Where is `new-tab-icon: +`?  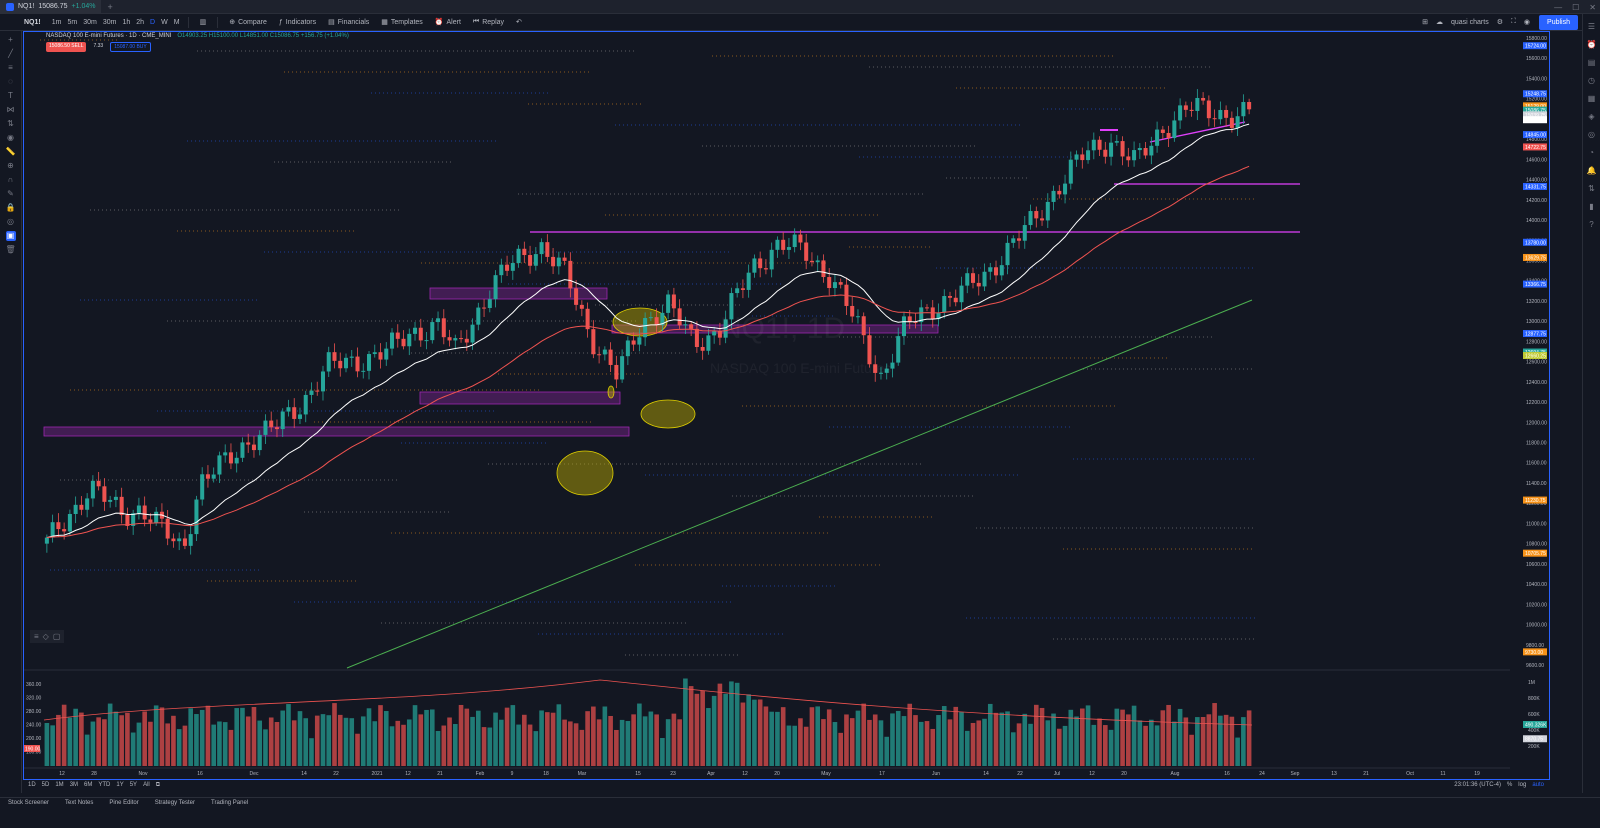 new-tab-icon: + is located at coordinates (110, 6).